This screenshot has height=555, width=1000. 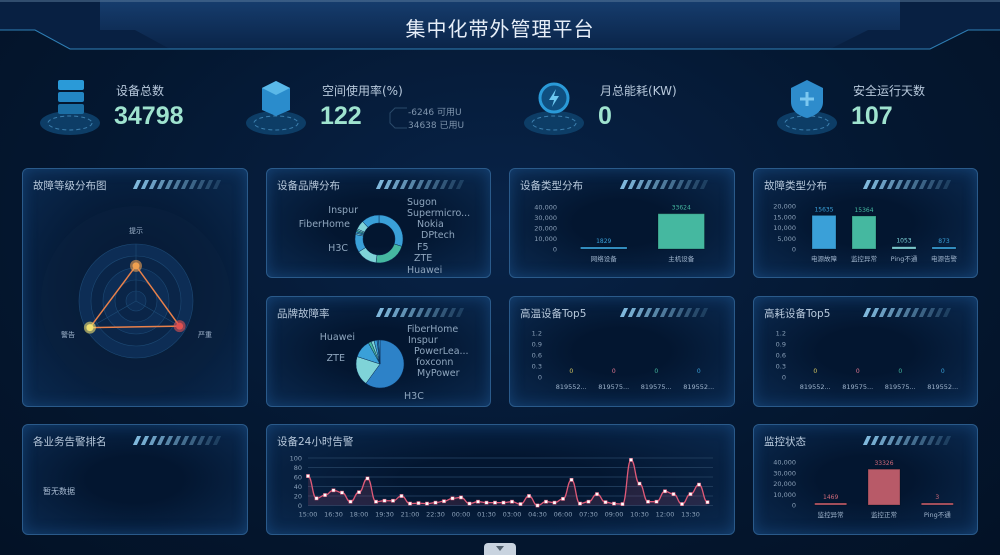 What do you see at coordinates (604, 258) in the screenshot?
I see `x-tick-label: 网络设备` at bounding box center [604, 258].